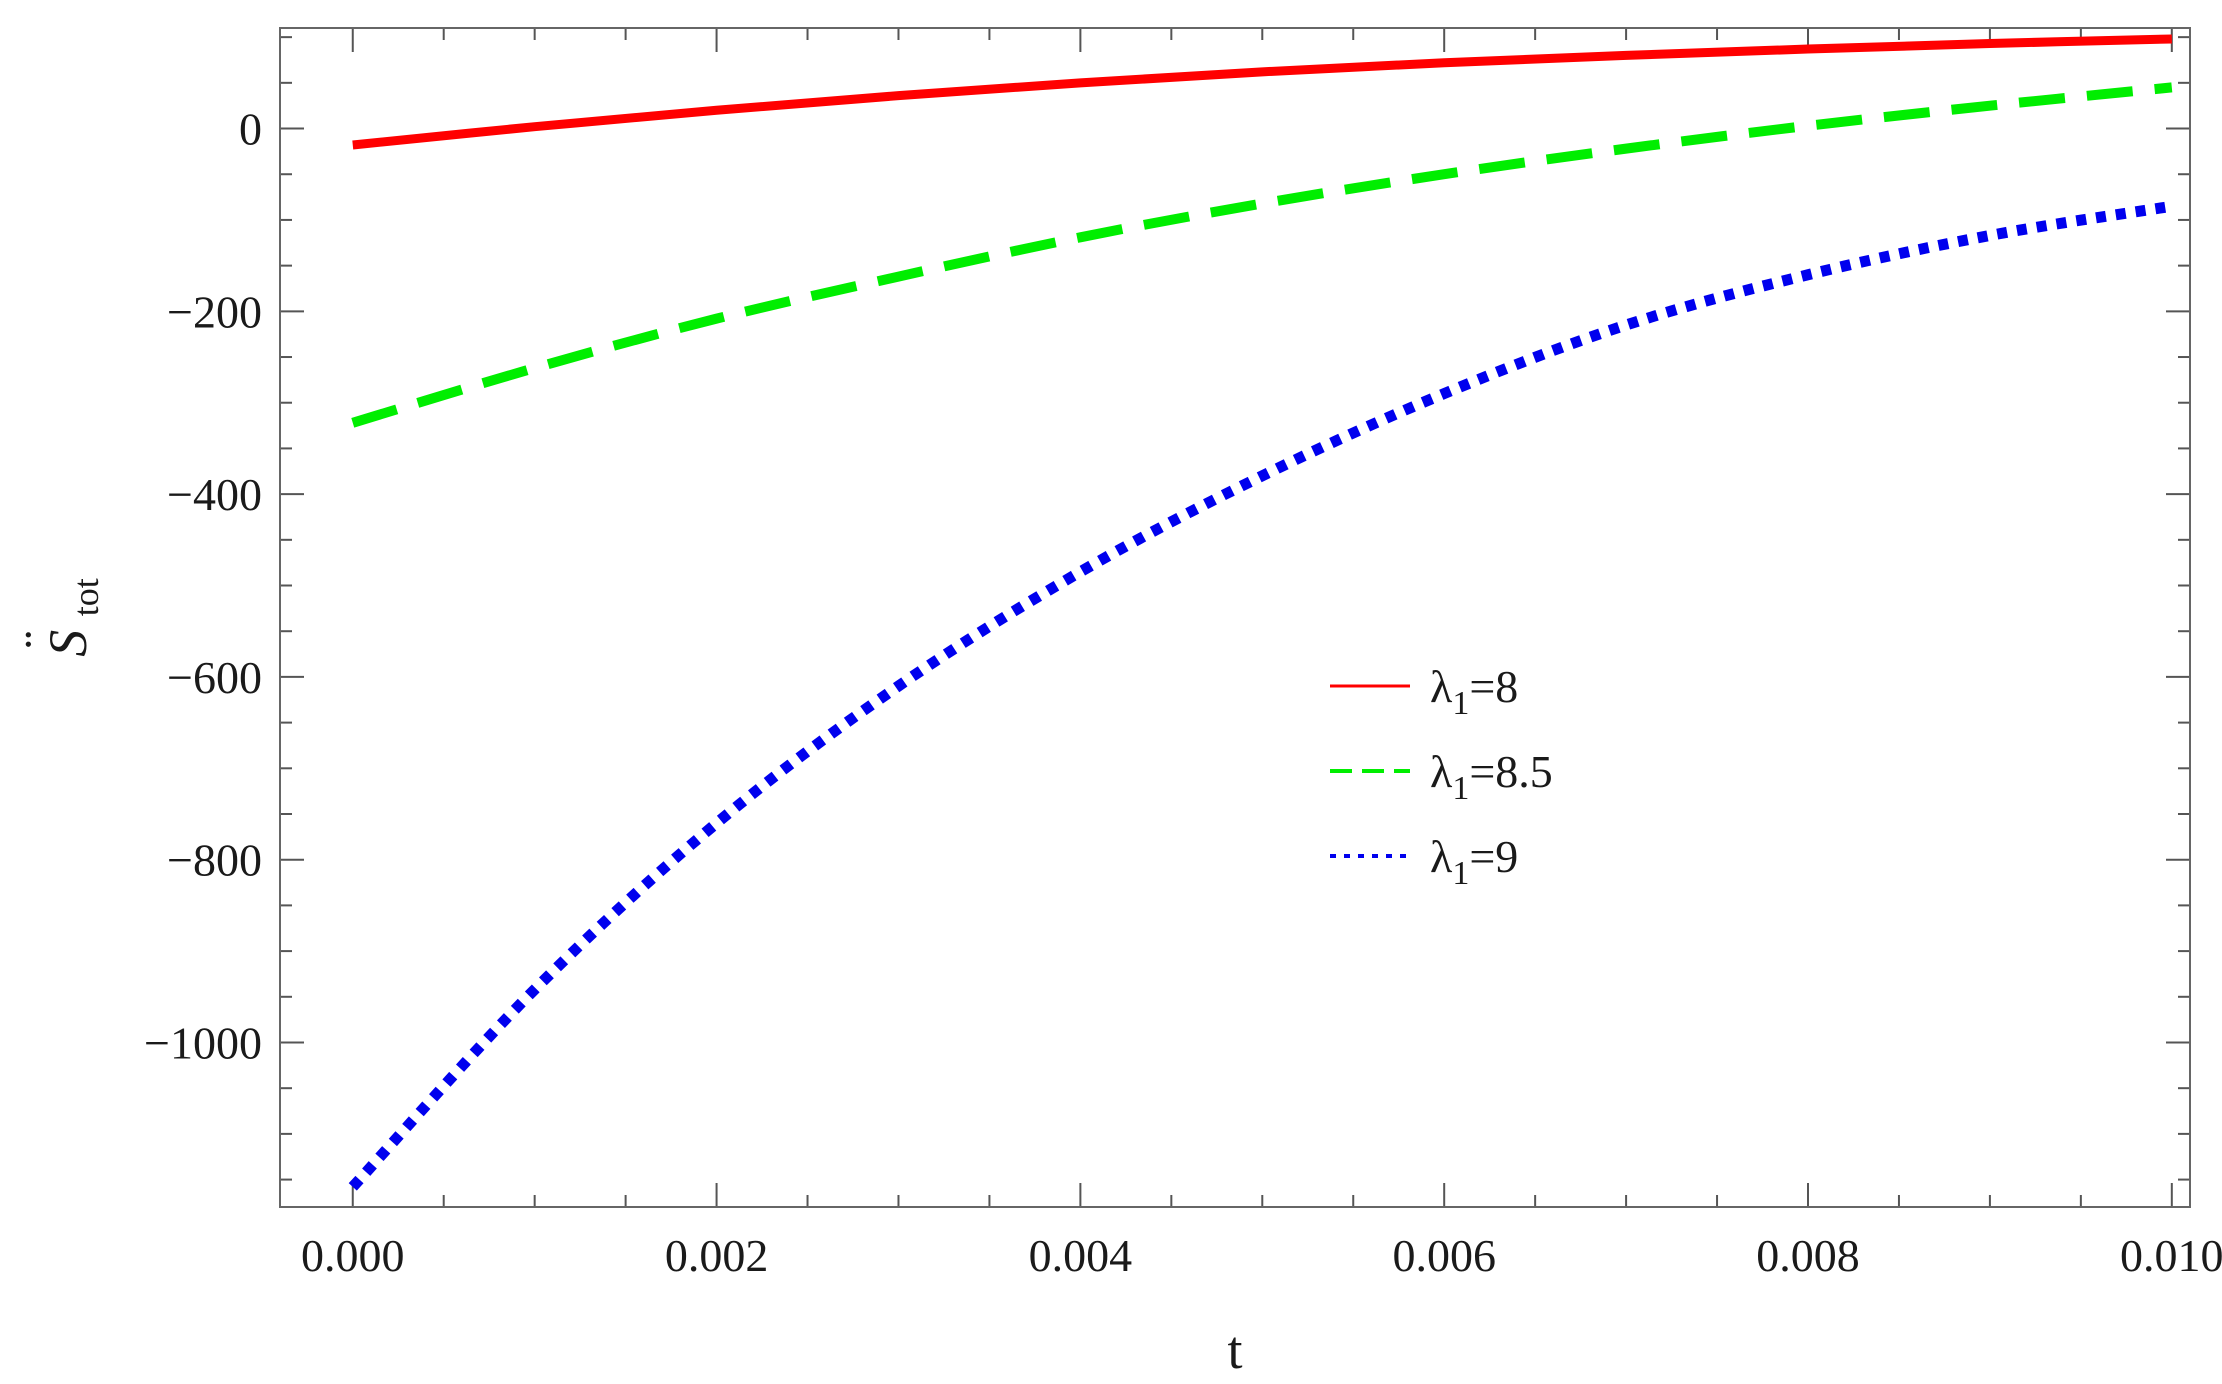 This screenshot has width=2222, height=1384. Describe the element at coordinates (214, 860) in the screenshot. I see `y-tick-label: −800` at that location.